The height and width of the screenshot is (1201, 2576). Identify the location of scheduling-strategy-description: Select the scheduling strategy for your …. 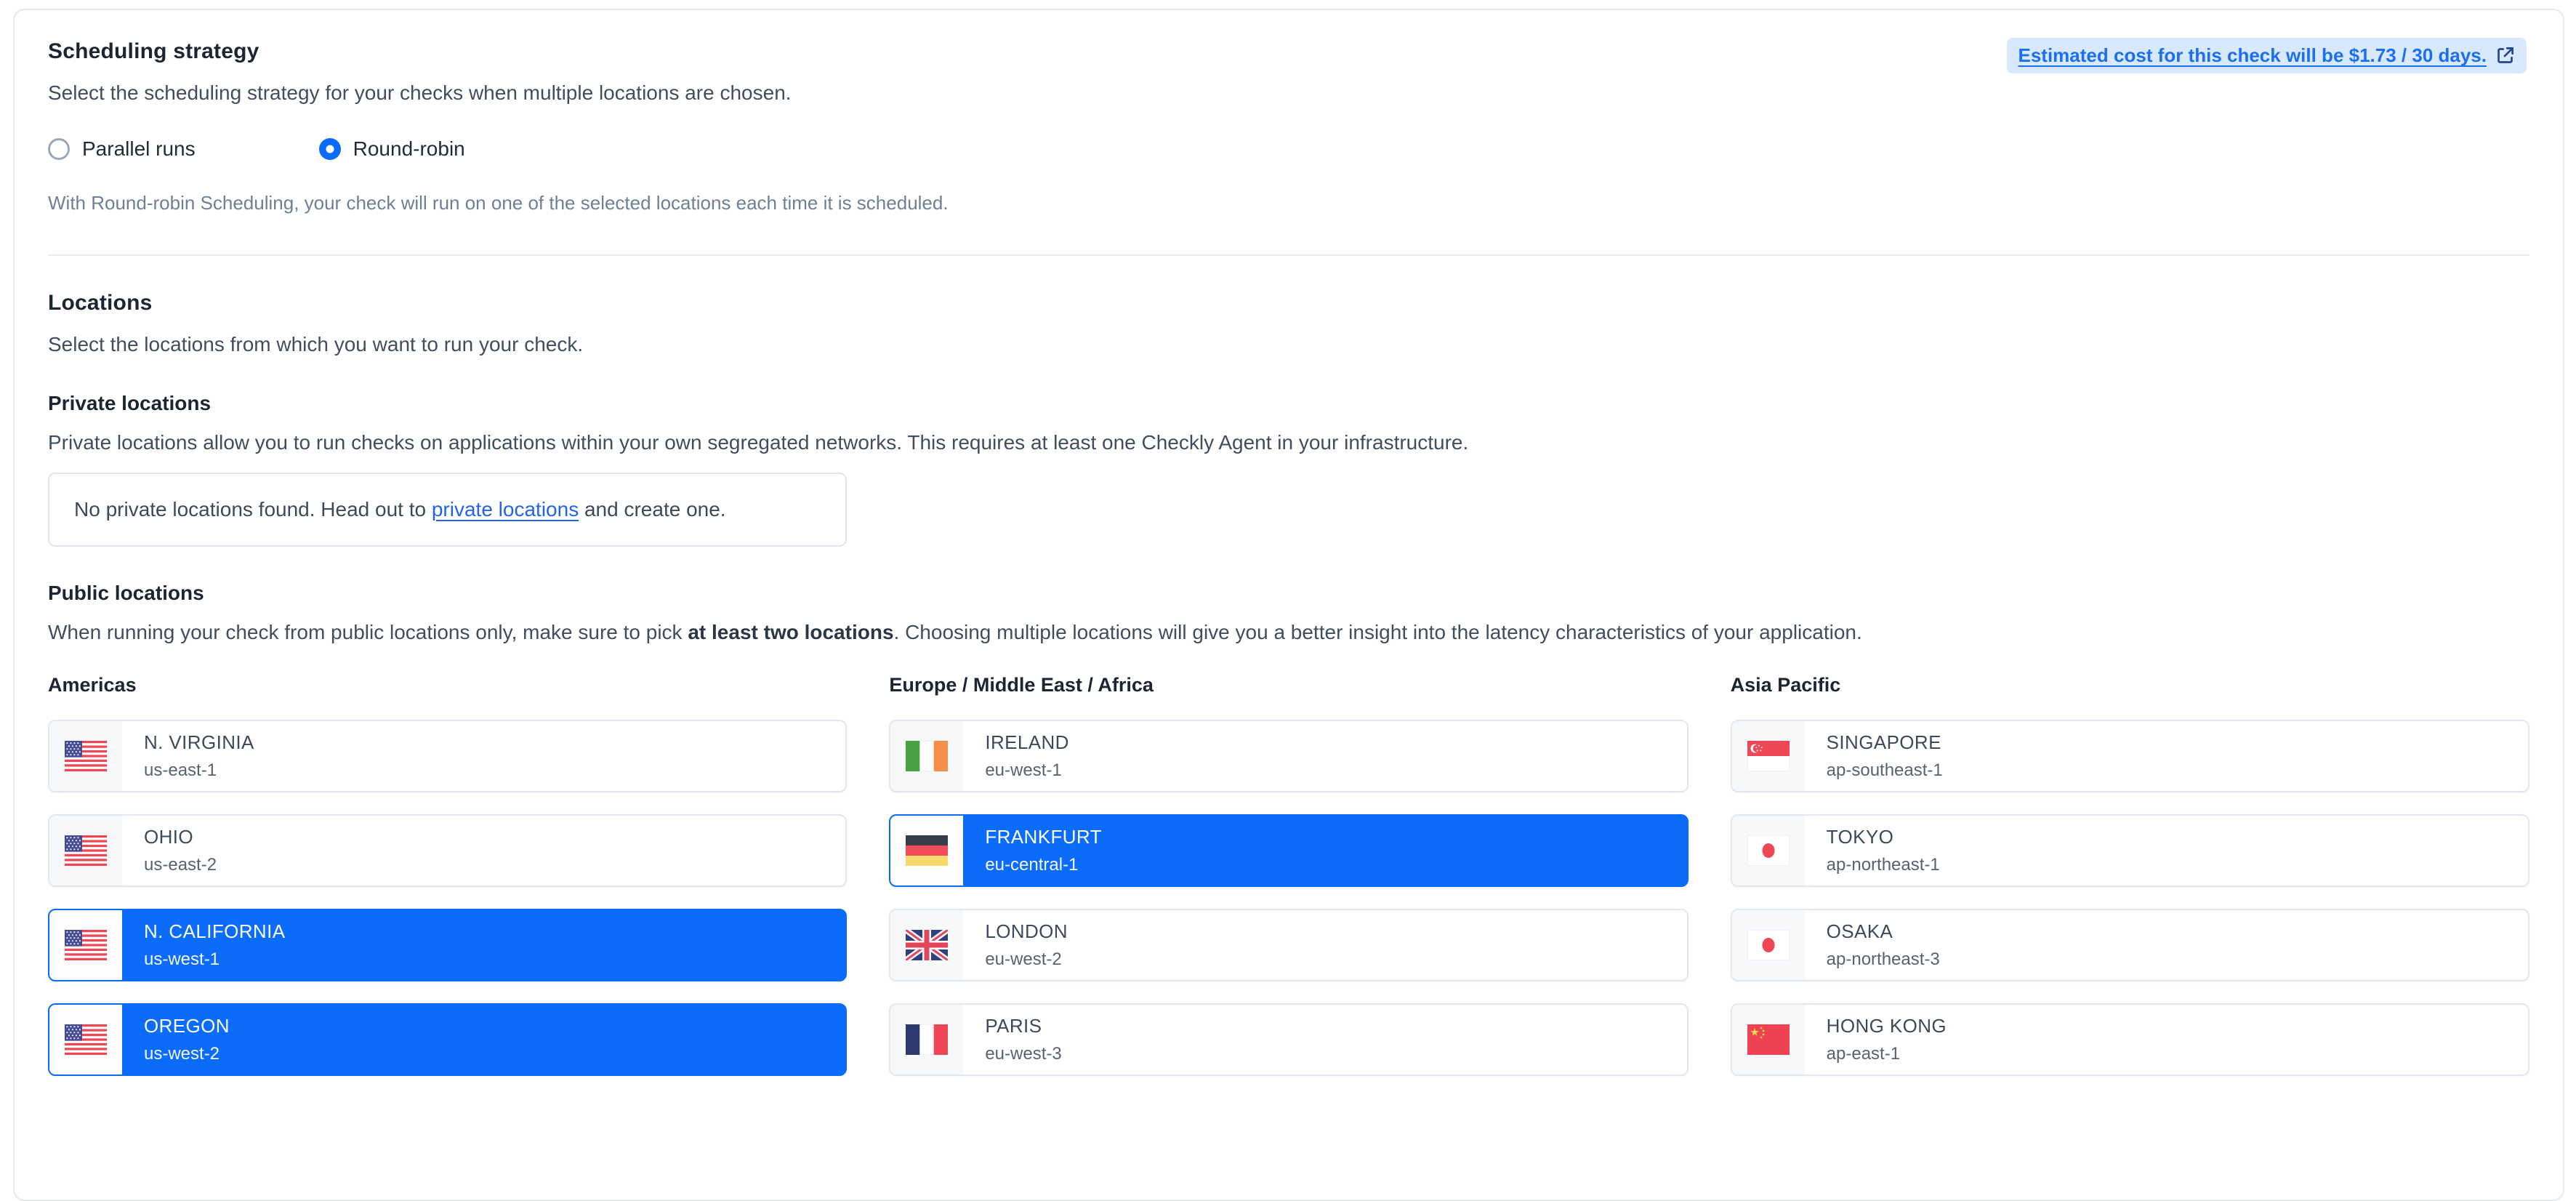
(420, 92).